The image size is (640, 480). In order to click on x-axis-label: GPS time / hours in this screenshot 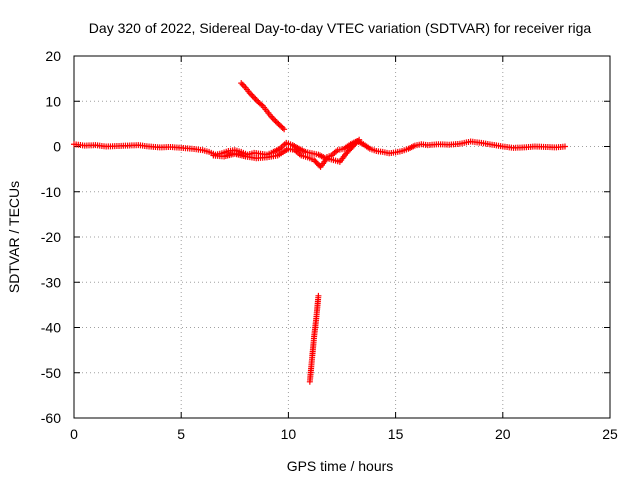, I will do `click(340, 466)`.